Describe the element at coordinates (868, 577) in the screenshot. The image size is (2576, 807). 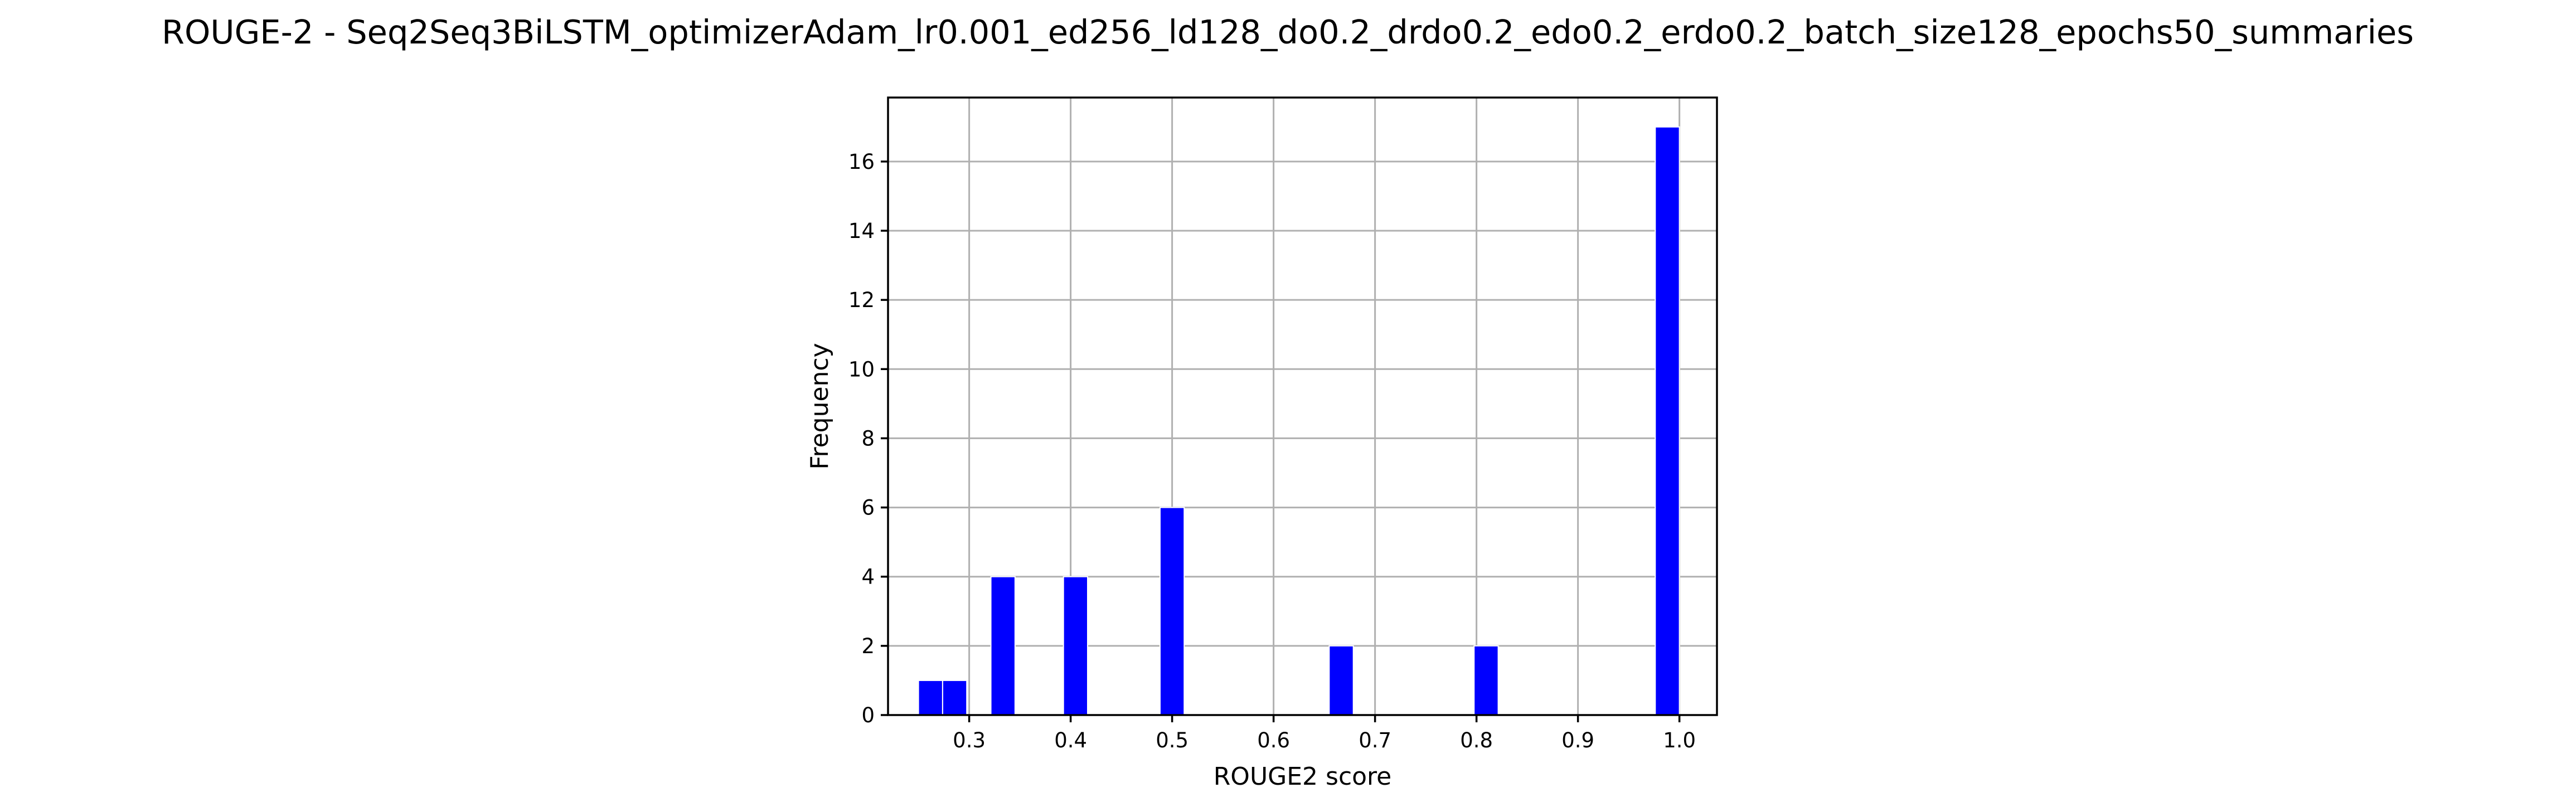
I see `y-tick-label: 4` at that location.